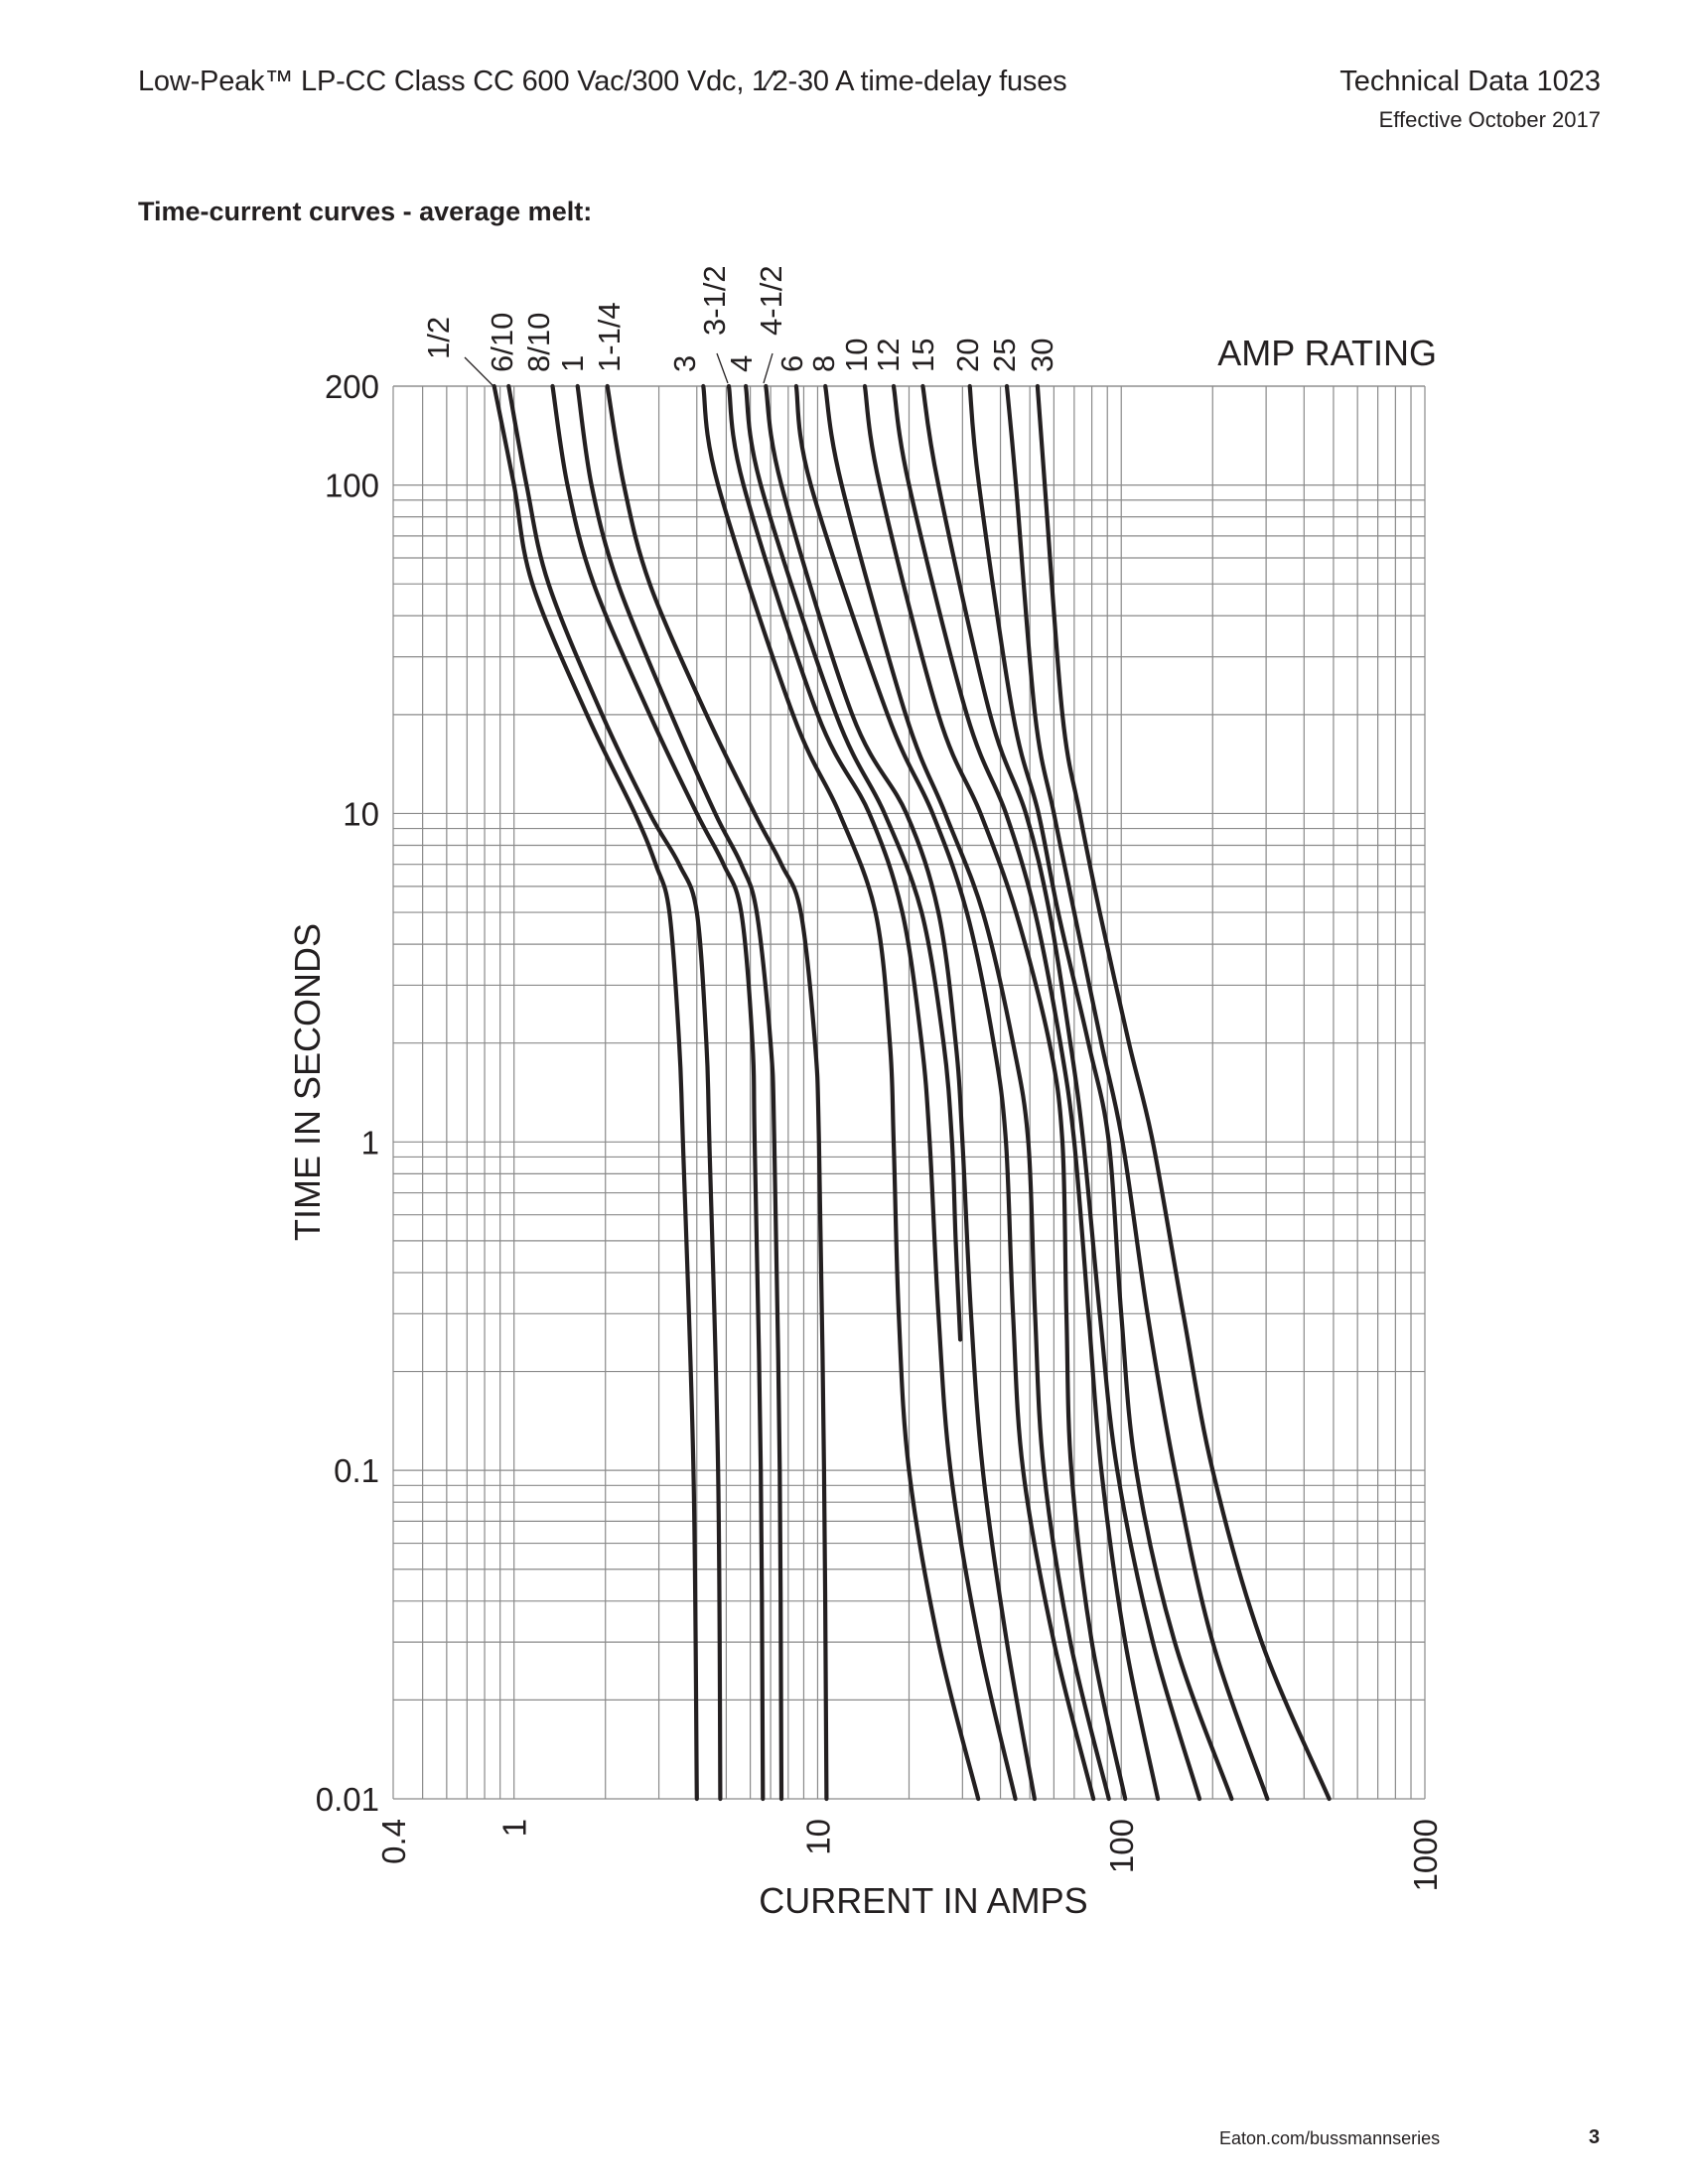  Describe the element at coordinates (684, 363) in the screenshot. I see `curve-label: 3` at that location.